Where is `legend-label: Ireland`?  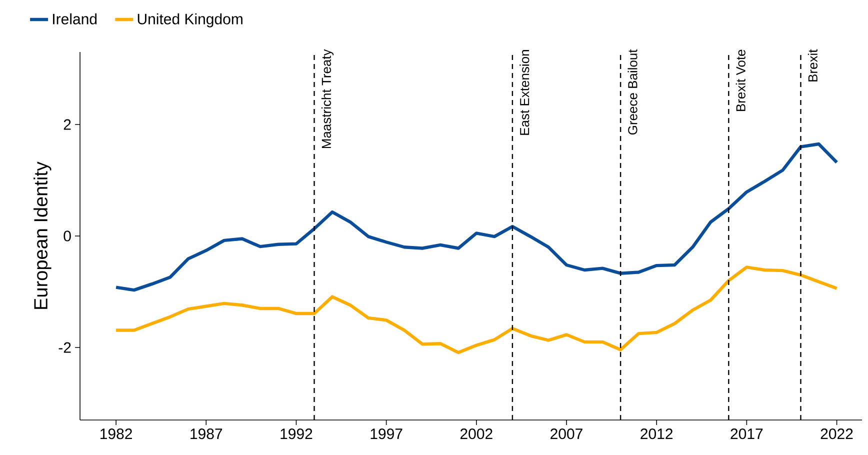
legend-label: Ireland is located at coordinates (75, 18).